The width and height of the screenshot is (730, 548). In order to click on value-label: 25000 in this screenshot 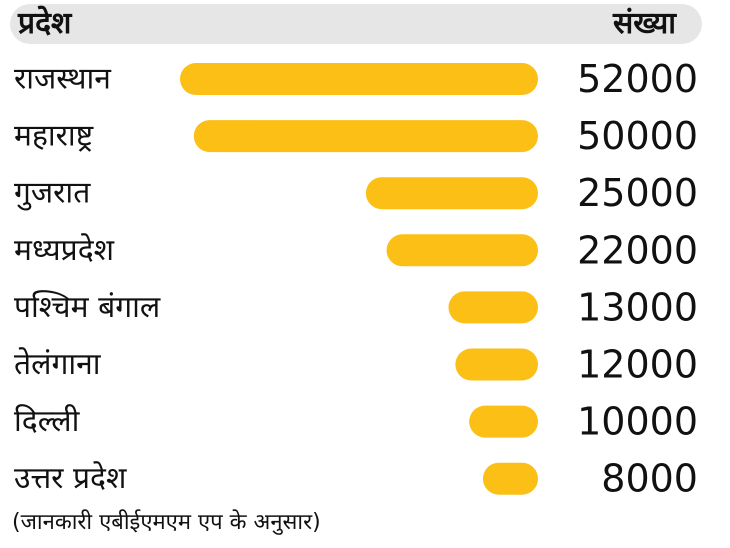, I will do `click(637, 193)`.